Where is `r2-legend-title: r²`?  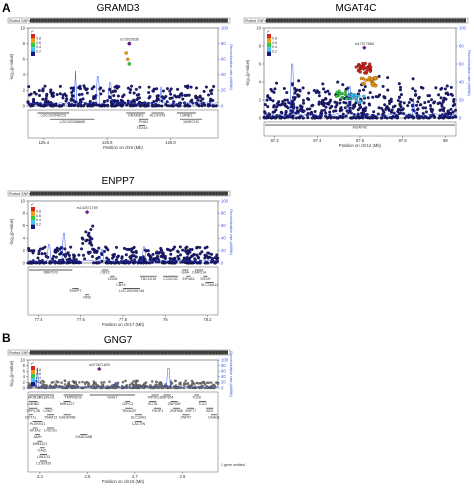
r2-legend-title: r² is located at coordinates (32, 205).